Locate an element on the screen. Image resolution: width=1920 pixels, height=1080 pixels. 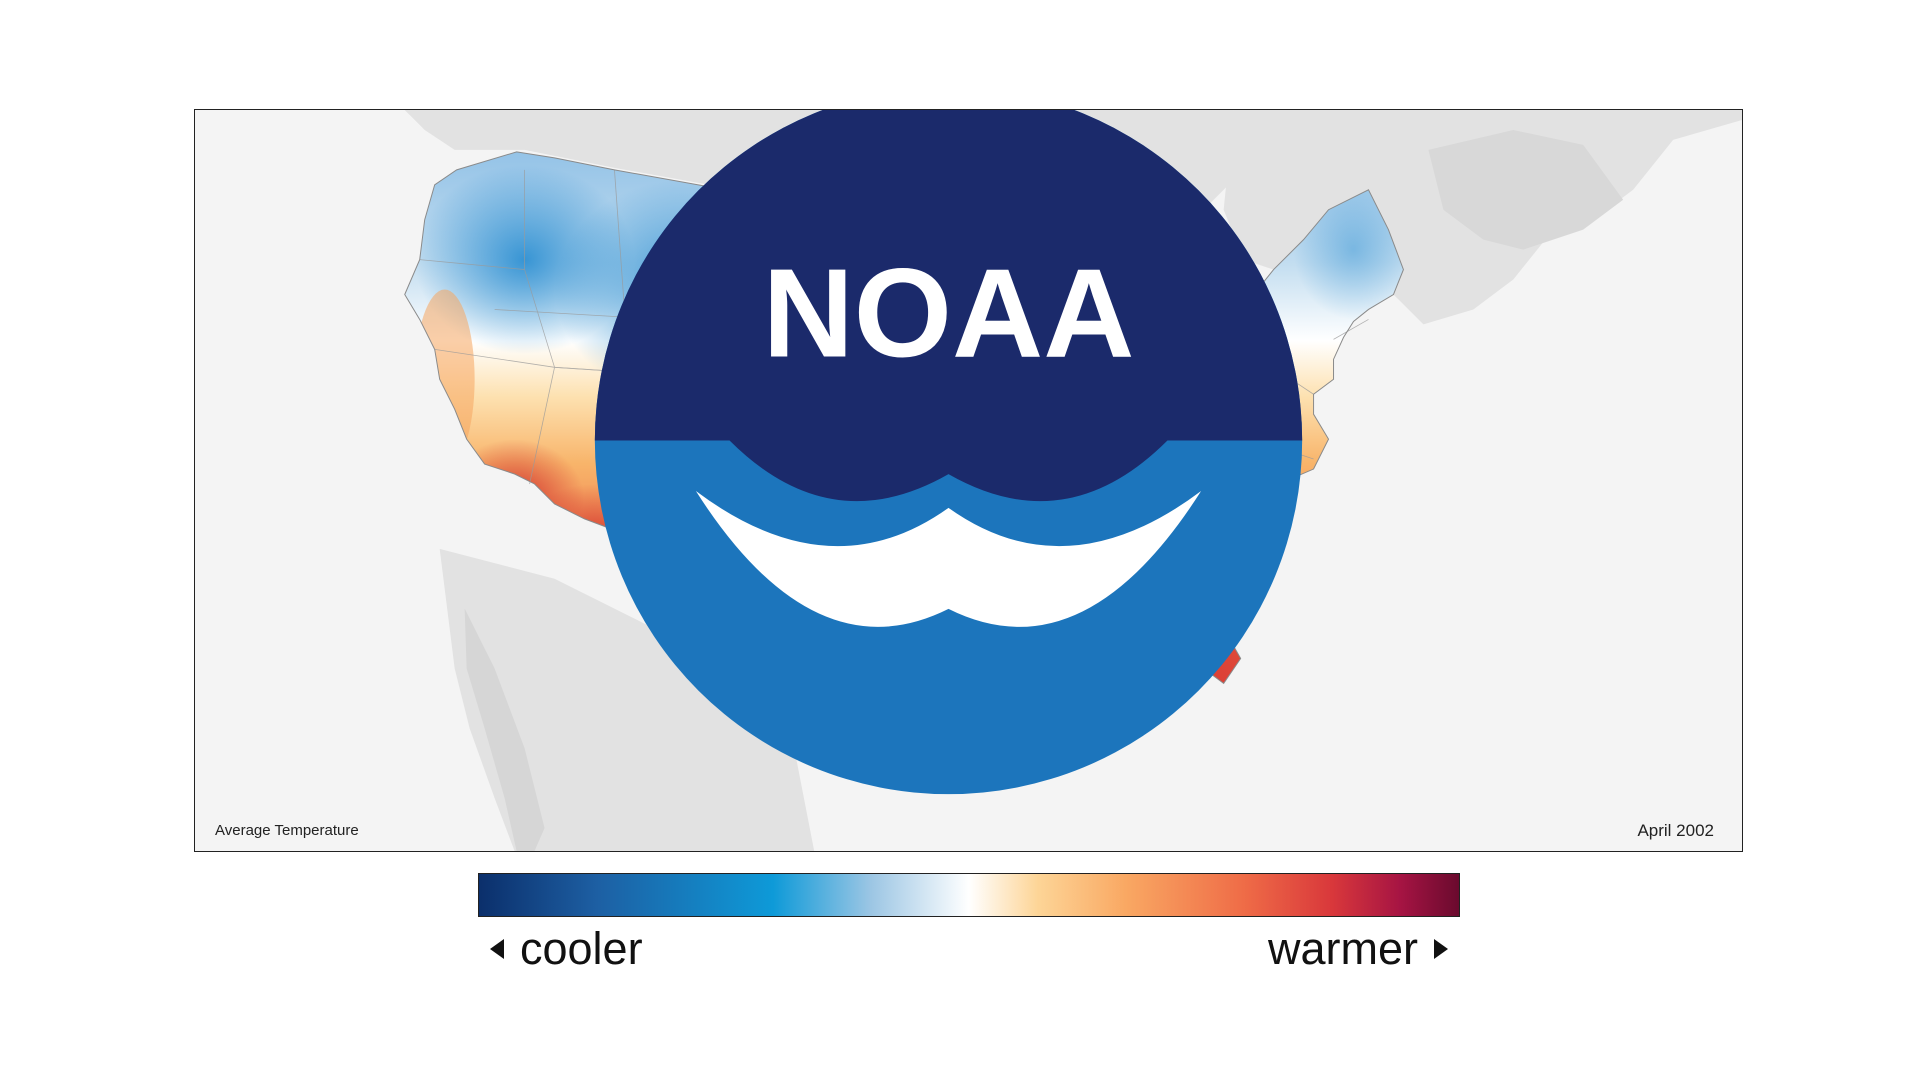
legend-cooler-label: cooler is located at coordinates (581, 948).